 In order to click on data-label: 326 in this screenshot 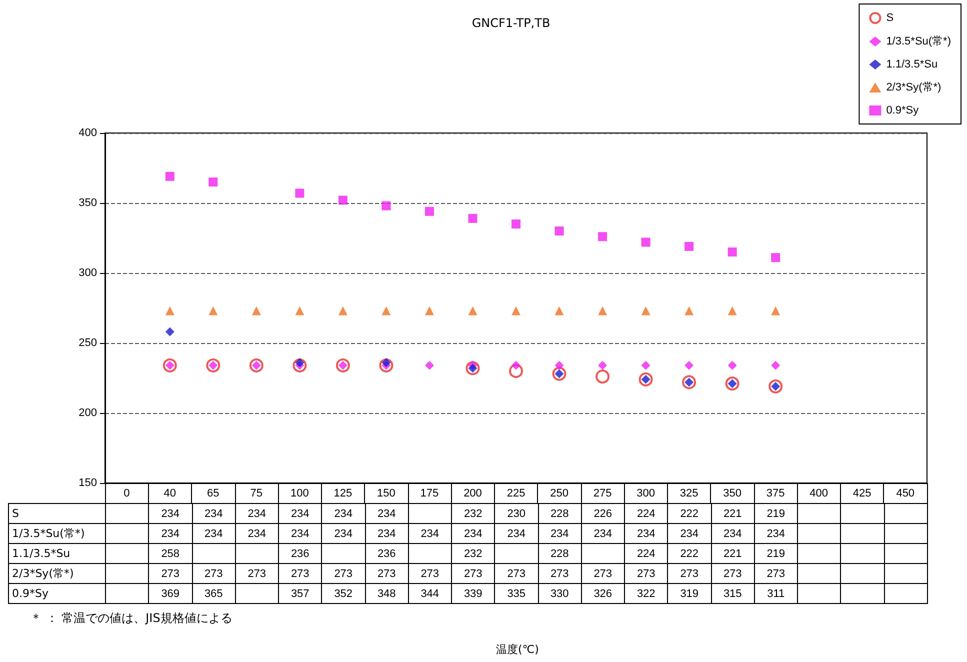, I will do `click(602, 594)`.